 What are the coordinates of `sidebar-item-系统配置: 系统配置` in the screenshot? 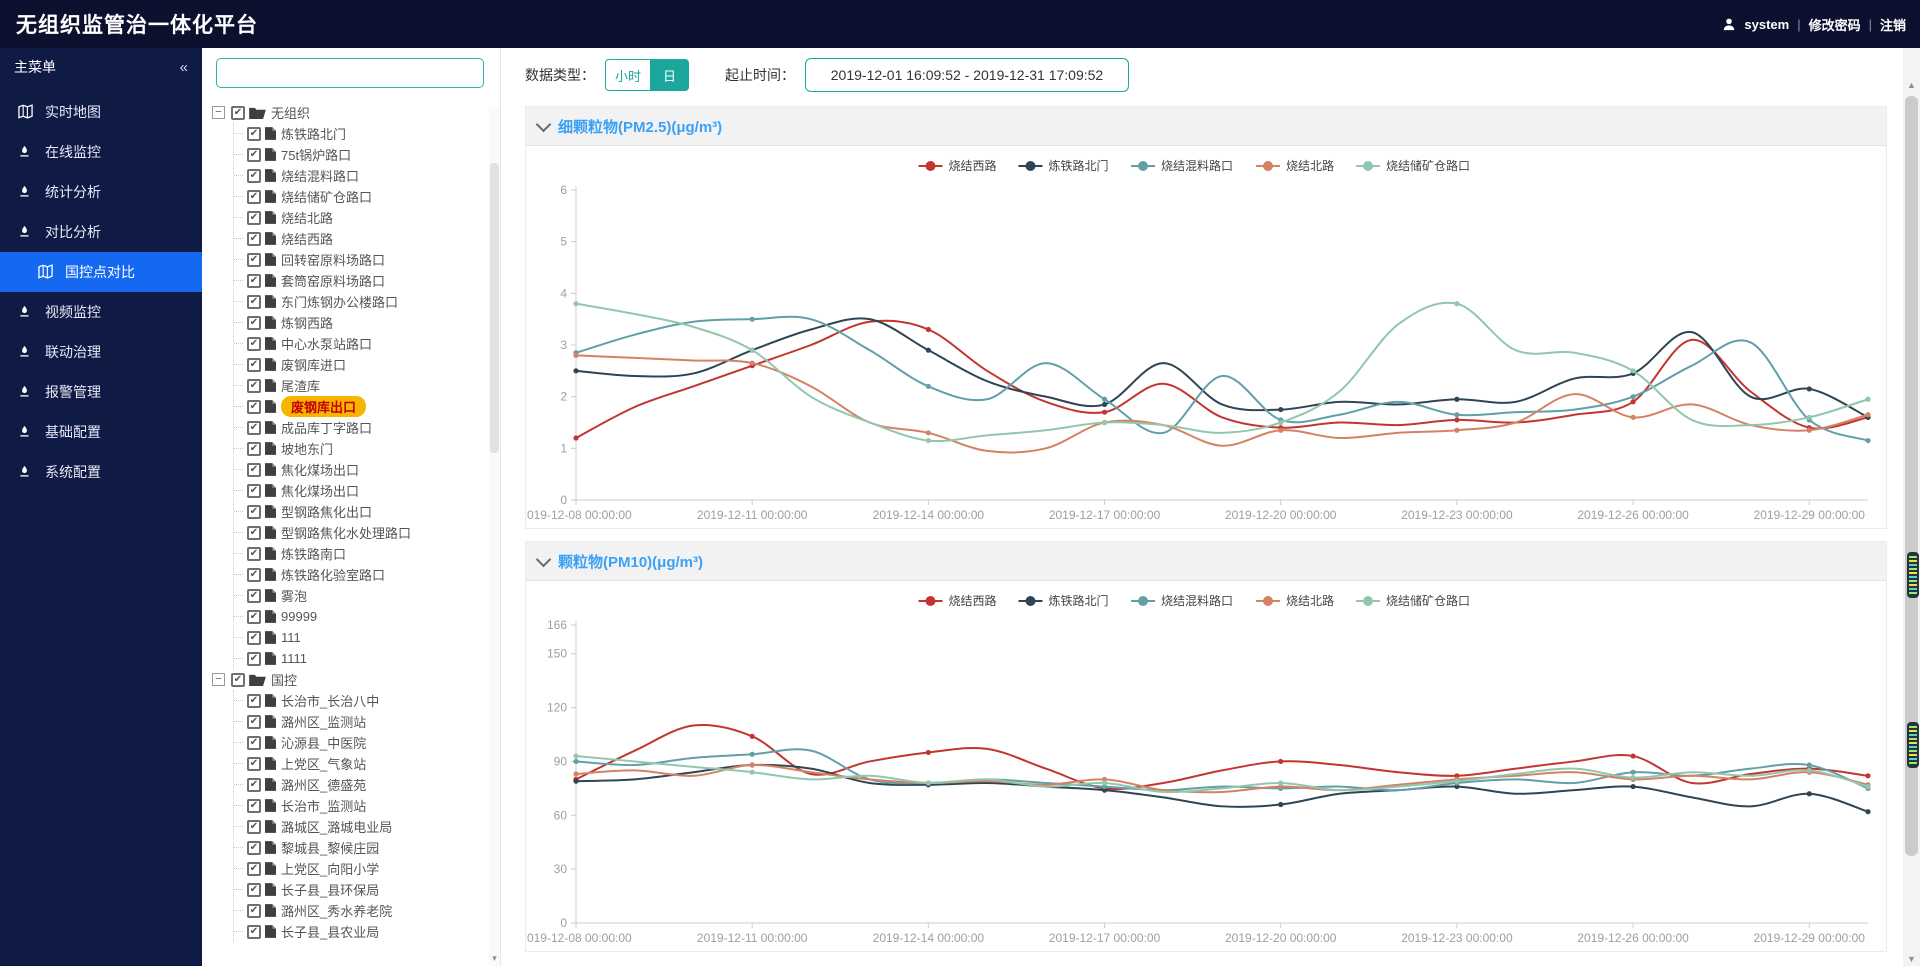 It's located at (101, 472).